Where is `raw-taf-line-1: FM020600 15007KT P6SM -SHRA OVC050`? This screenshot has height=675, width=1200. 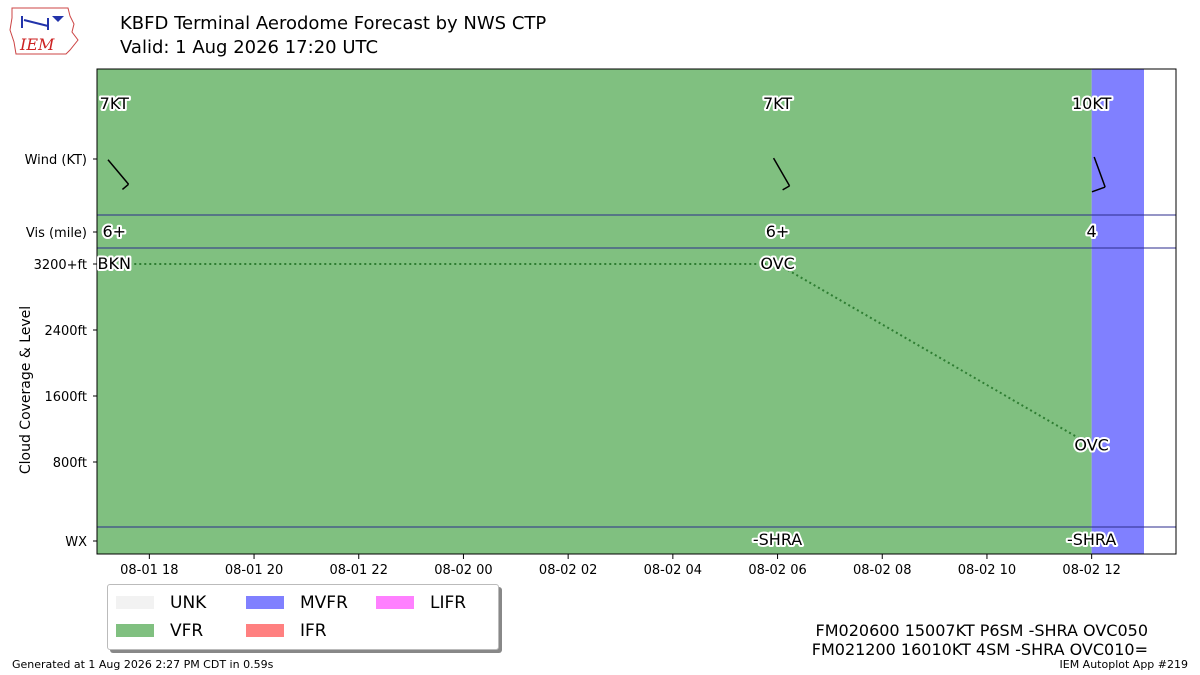 raw-taf-line-1: FM020600 15007KT P6SM -SHRA OVC050 is located at coordinates (981, 630).